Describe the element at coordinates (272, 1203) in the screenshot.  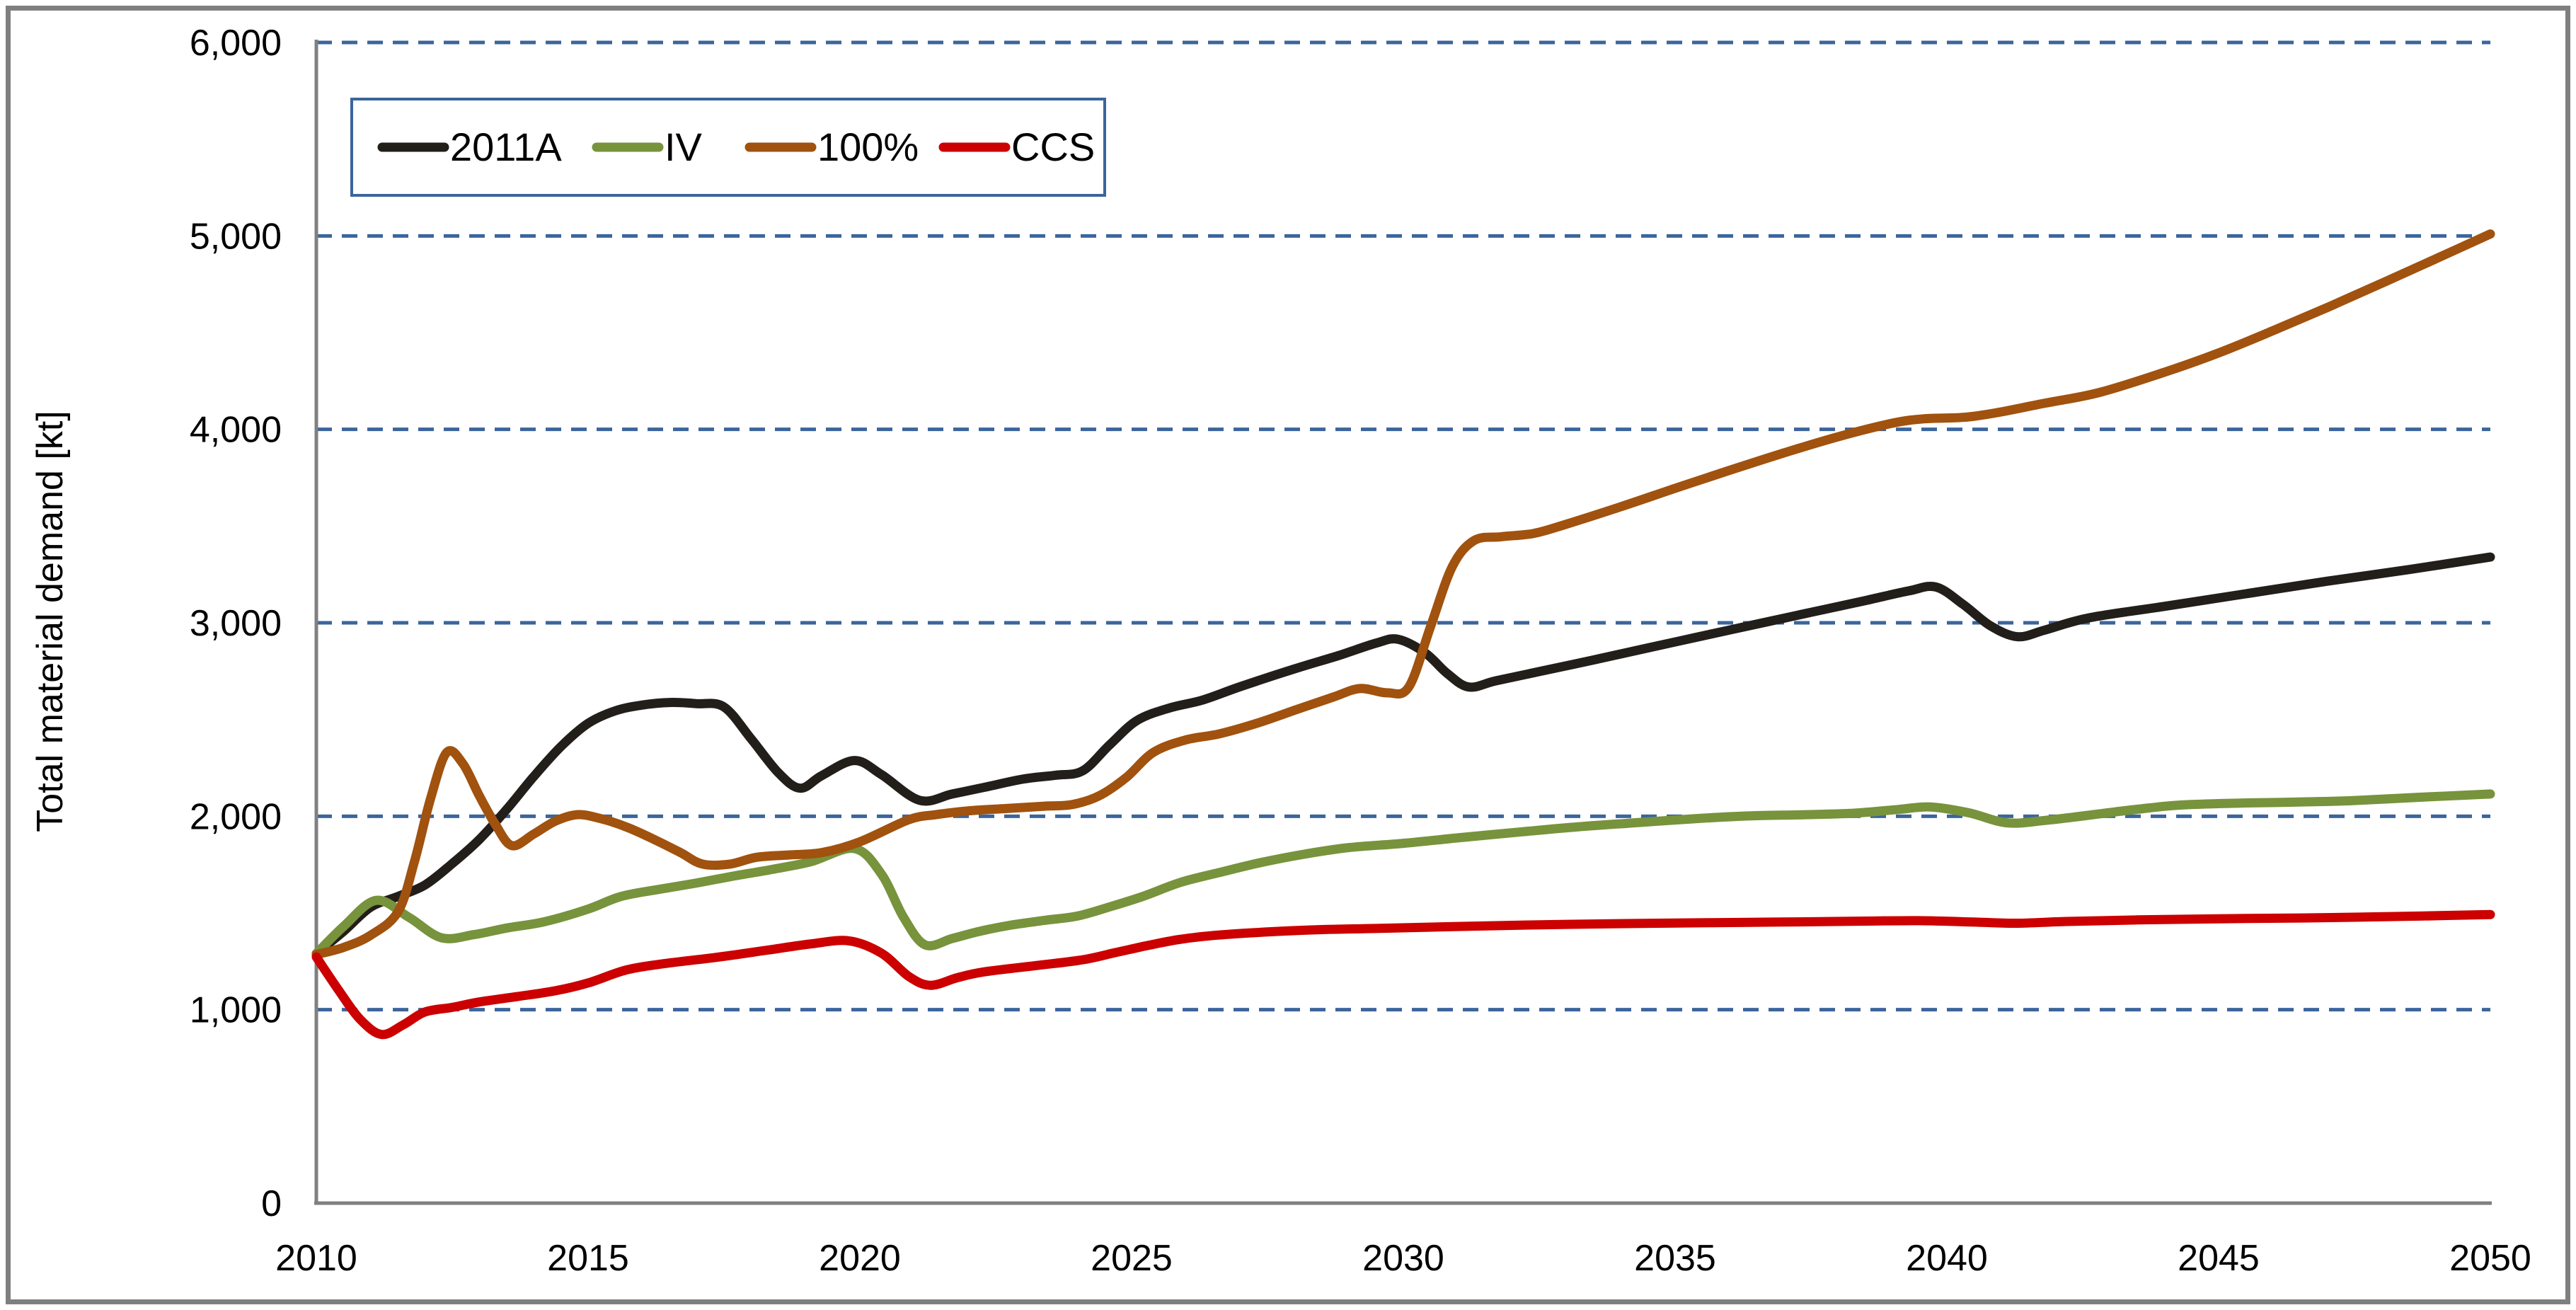
I see `y-tick-label: 0` at that location.